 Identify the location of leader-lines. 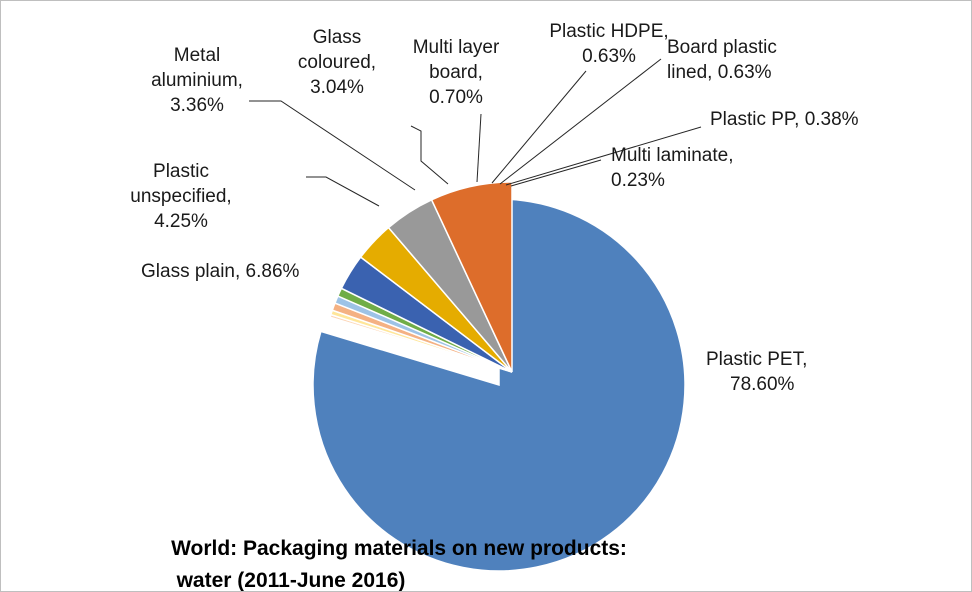
(475, 132).